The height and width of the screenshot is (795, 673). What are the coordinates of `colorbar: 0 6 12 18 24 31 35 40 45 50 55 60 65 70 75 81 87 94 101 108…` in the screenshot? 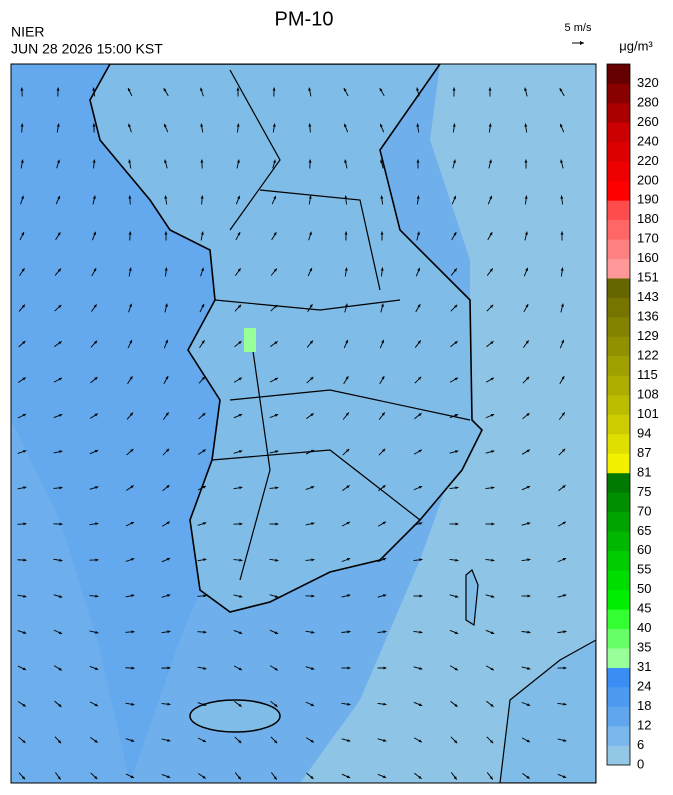 It's located at (632, 417).